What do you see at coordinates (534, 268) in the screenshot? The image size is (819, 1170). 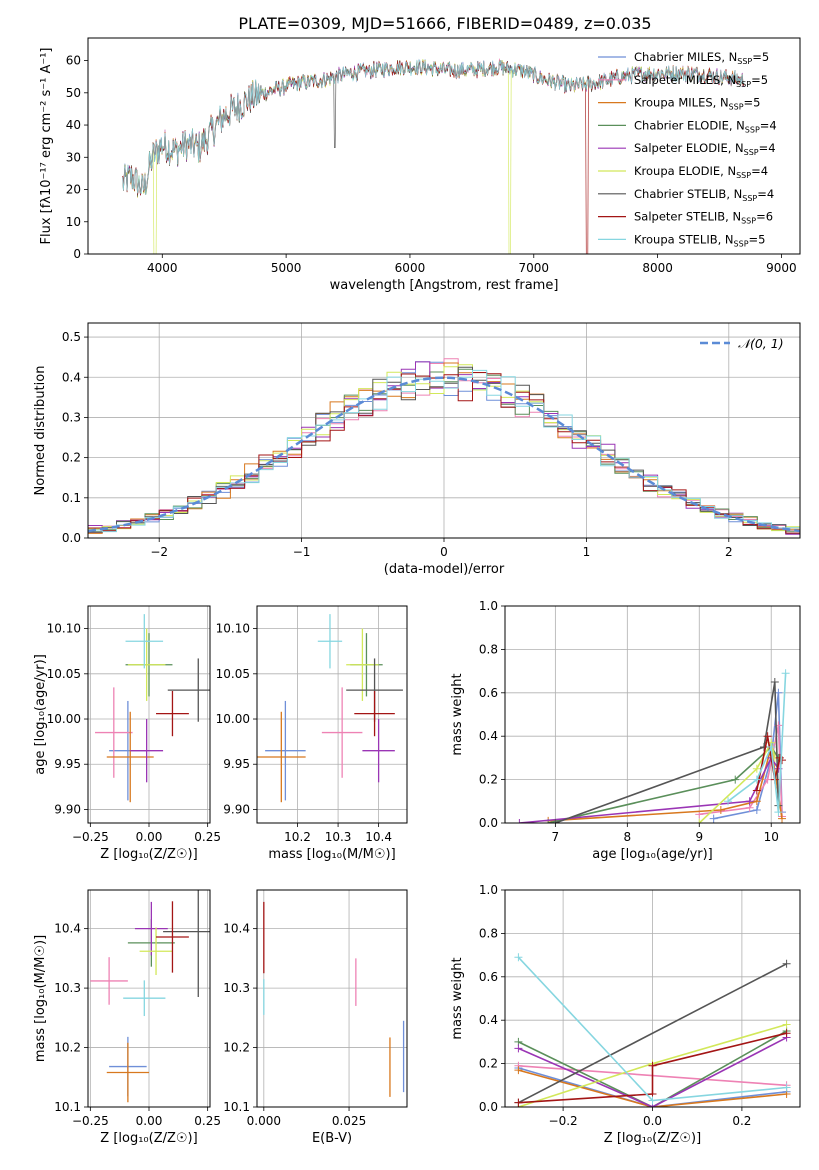 I see `x-tick-label: 7000` at bounding box center [534, 268].